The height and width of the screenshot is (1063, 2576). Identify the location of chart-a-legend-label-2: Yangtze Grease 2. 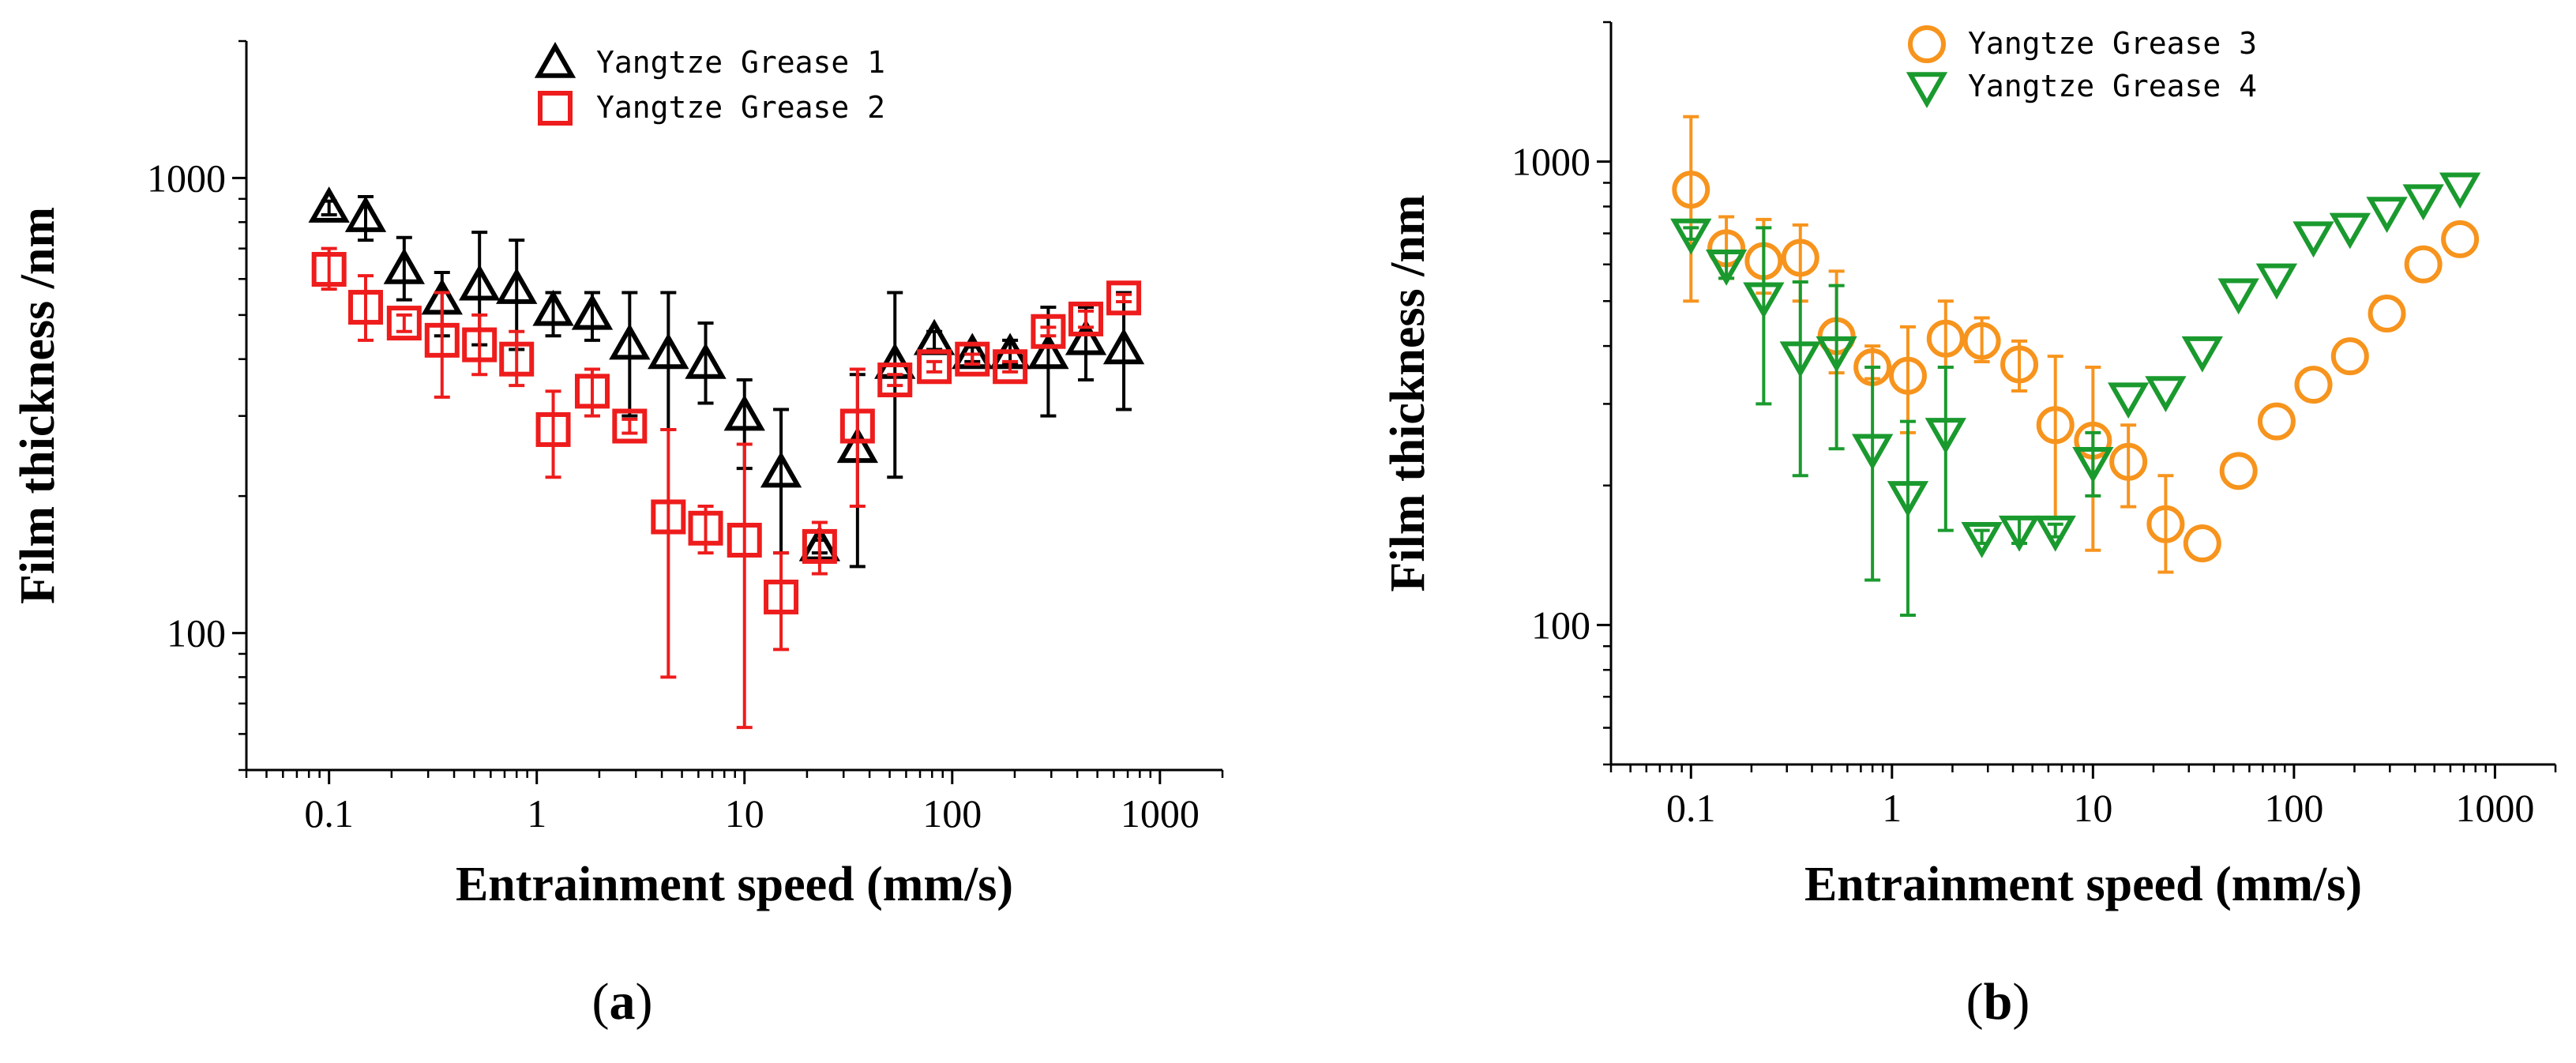
(740, 107).